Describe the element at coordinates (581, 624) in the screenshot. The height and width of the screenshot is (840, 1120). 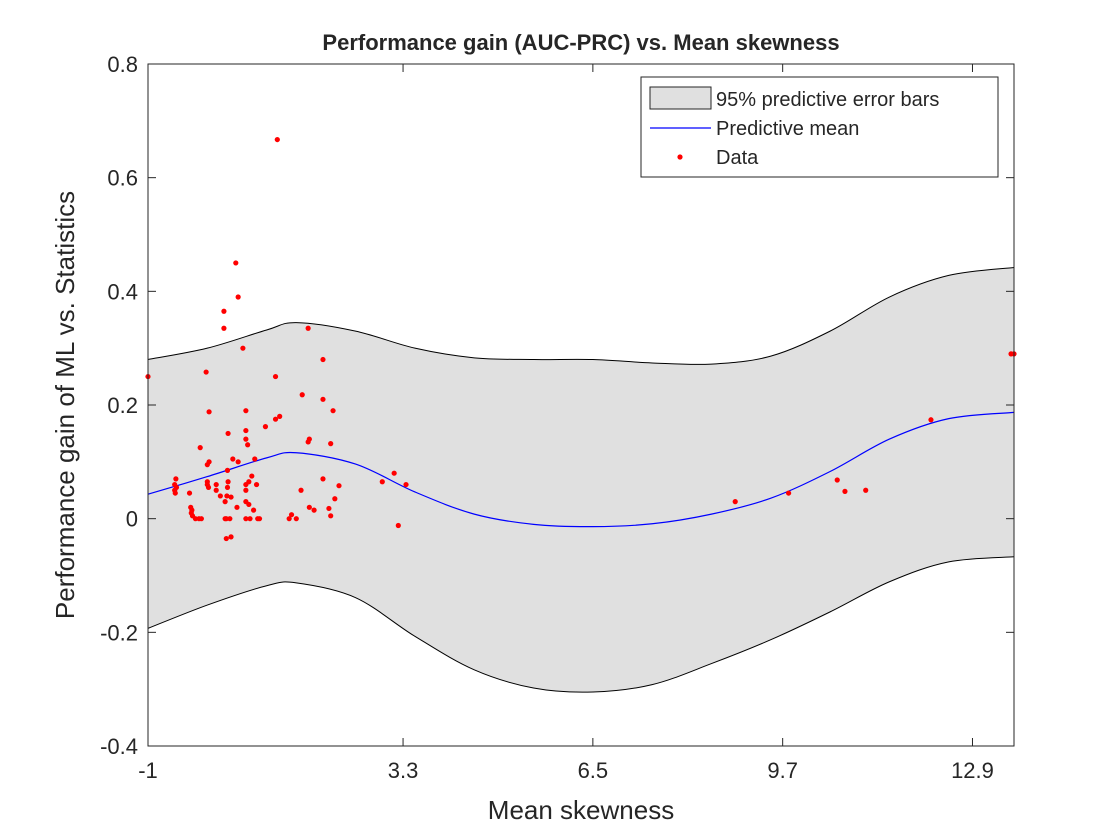
I see `error-band-lower-edge` at that location.